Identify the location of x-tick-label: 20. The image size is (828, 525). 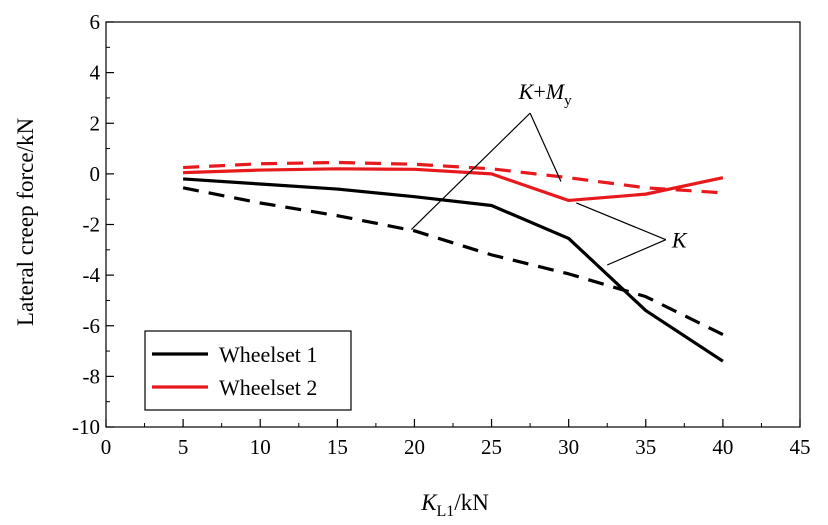
(414, 447).